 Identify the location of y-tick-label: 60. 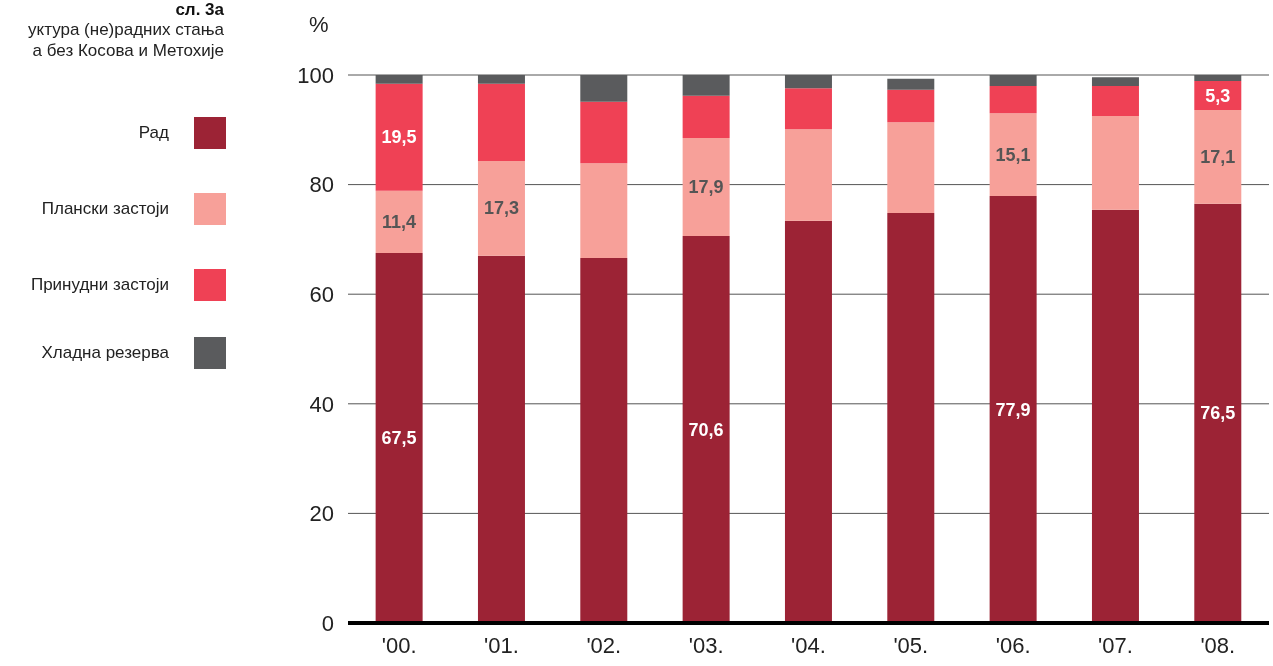
(321, 295).